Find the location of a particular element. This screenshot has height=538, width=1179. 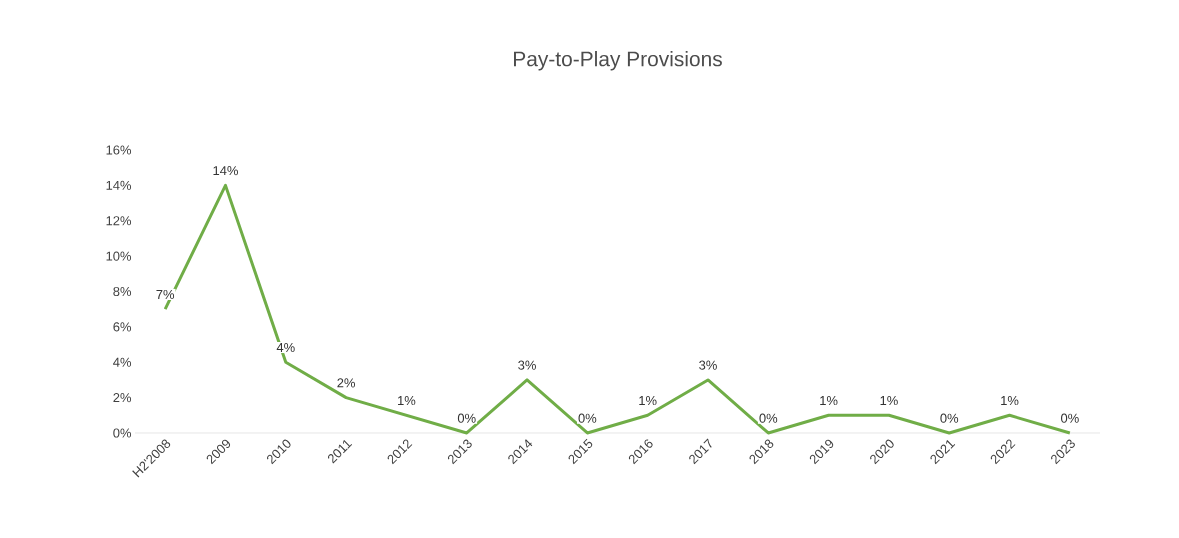

y-tick-label: 8% is located at coordinates (122, 291).